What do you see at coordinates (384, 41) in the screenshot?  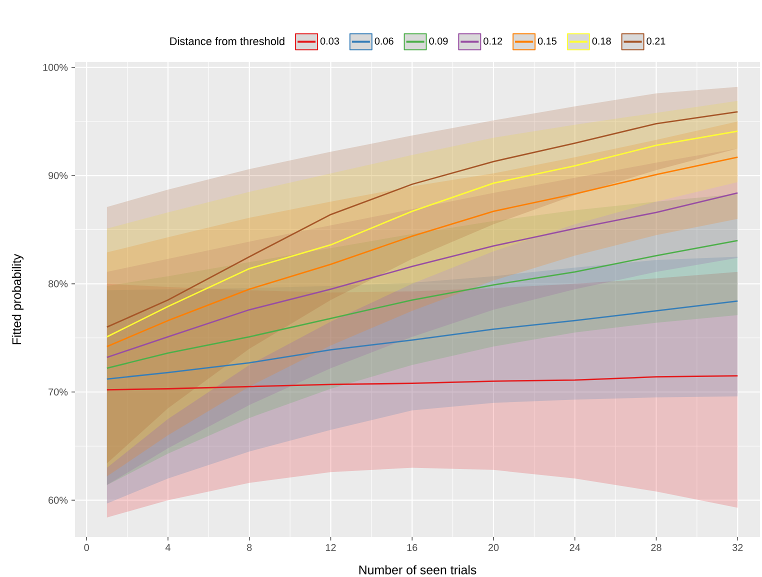 I see `legend-label: 0.06` at bounding box center [384, 41].